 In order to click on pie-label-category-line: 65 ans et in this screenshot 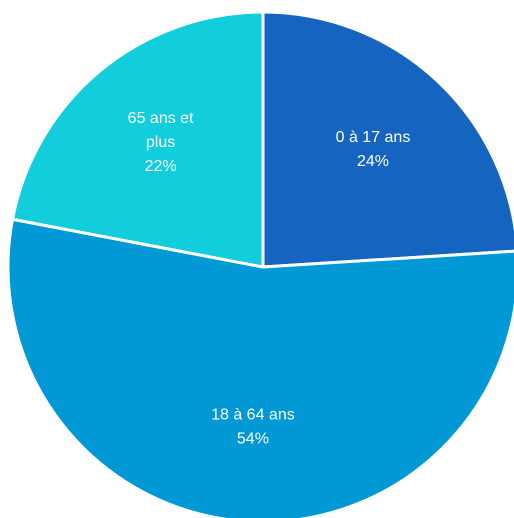, I will do `click(161, 118)`.